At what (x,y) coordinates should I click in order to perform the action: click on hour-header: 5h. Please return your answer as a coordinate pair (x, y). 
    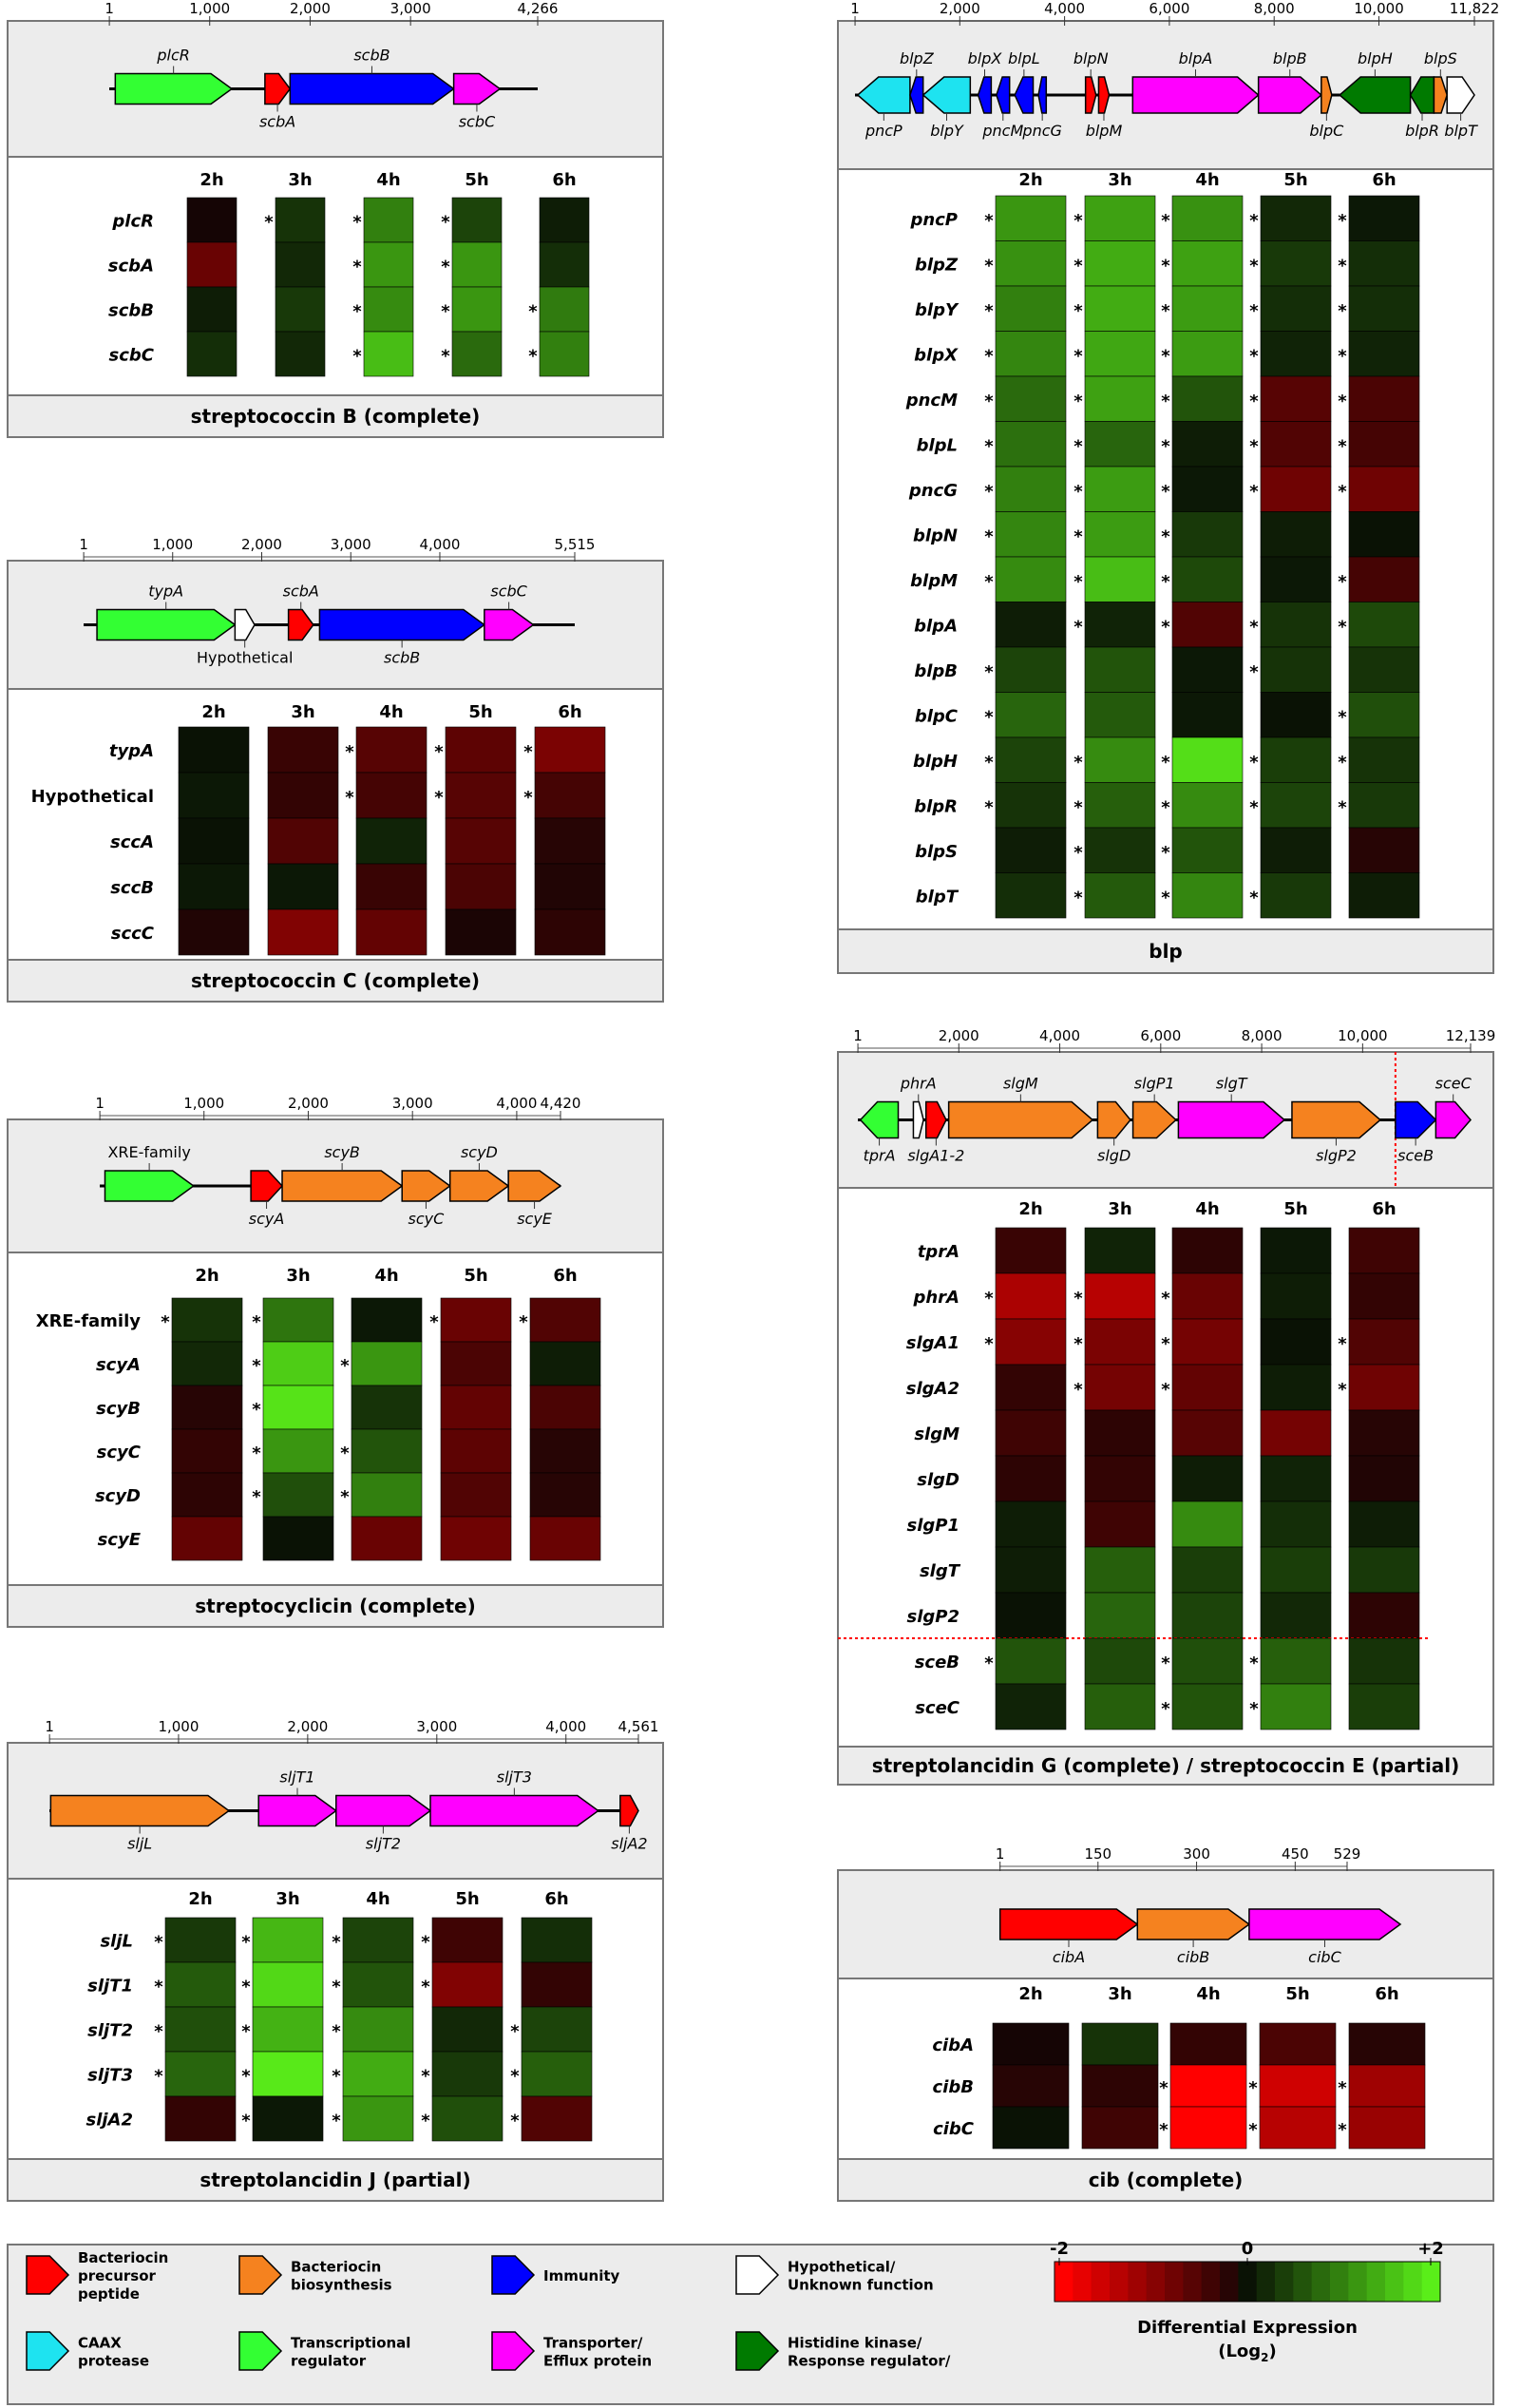
    Looking at the image, I should click on (1295, 1209).